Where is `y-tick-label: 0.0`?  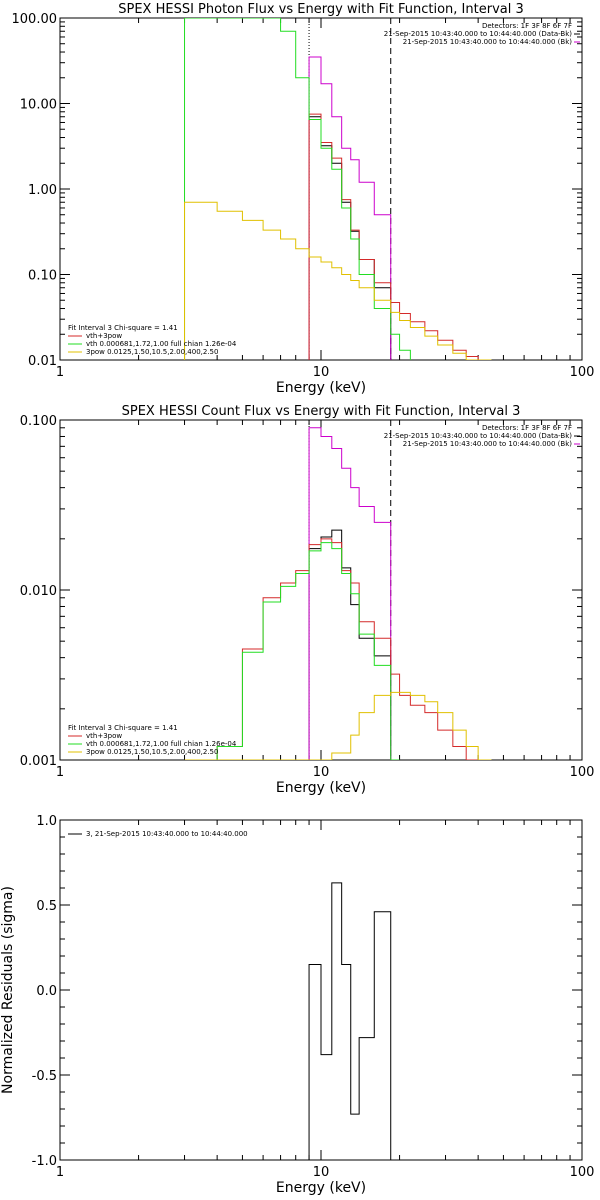 y-tick-label: 0.0 is located at coordinates (46, 991).